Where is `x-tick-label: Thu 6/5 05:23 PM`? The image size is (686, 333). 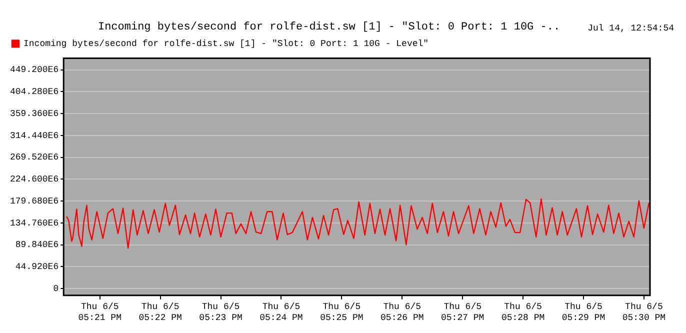
x-tick-label: Thu 6/5 05:23 PM is located at coordinates (220, 312).